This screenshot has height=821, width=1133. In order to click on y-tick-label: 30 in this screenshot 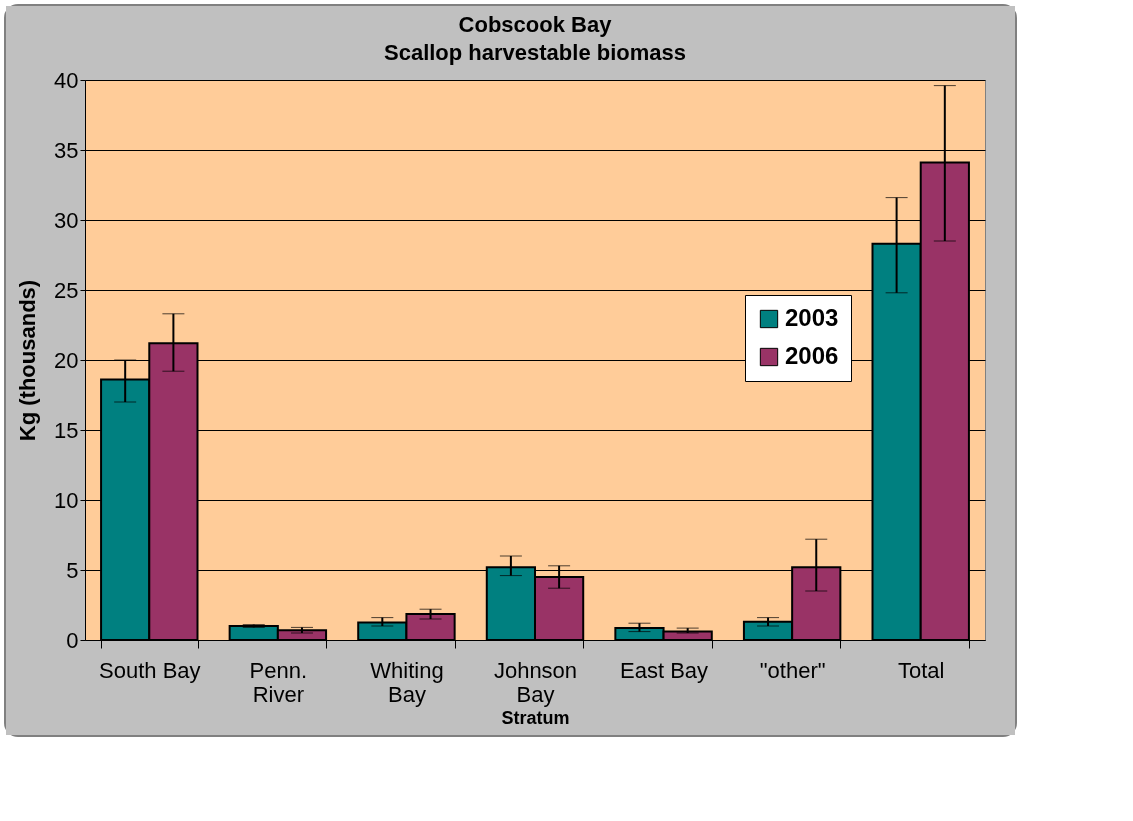, I will do `click(66, 220)`.